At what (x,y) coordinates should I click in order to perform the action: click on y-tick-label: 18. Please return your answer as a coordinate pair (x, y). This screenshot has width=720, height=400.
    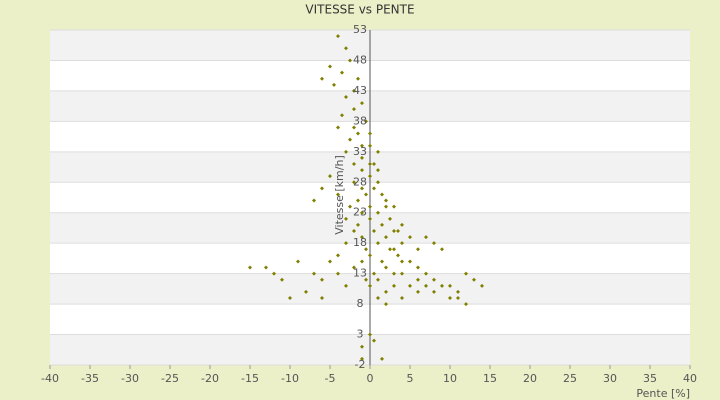
    Looking at the image, I should click on (360, 242).